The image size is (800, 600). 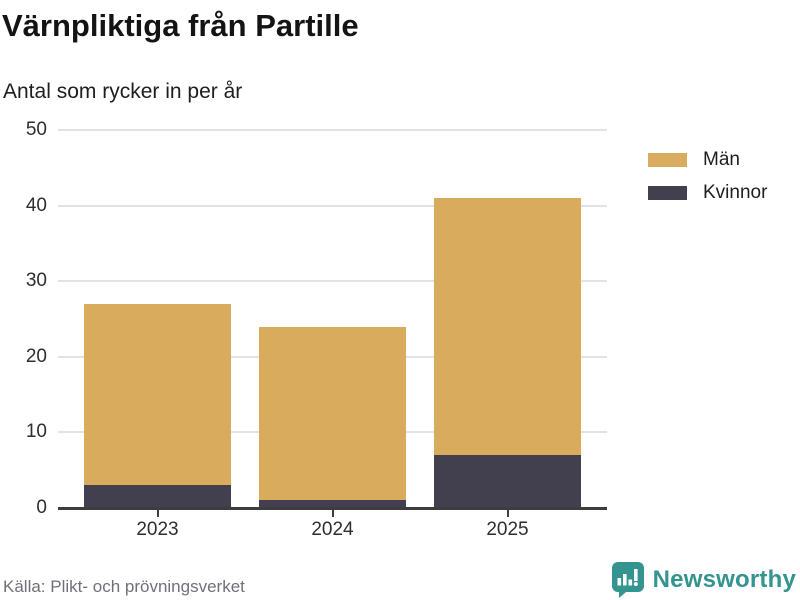 What do you see at coordinates (721, 159) in the screenshot?
I see `legend-label: Män` at bounding box center [721, 159].